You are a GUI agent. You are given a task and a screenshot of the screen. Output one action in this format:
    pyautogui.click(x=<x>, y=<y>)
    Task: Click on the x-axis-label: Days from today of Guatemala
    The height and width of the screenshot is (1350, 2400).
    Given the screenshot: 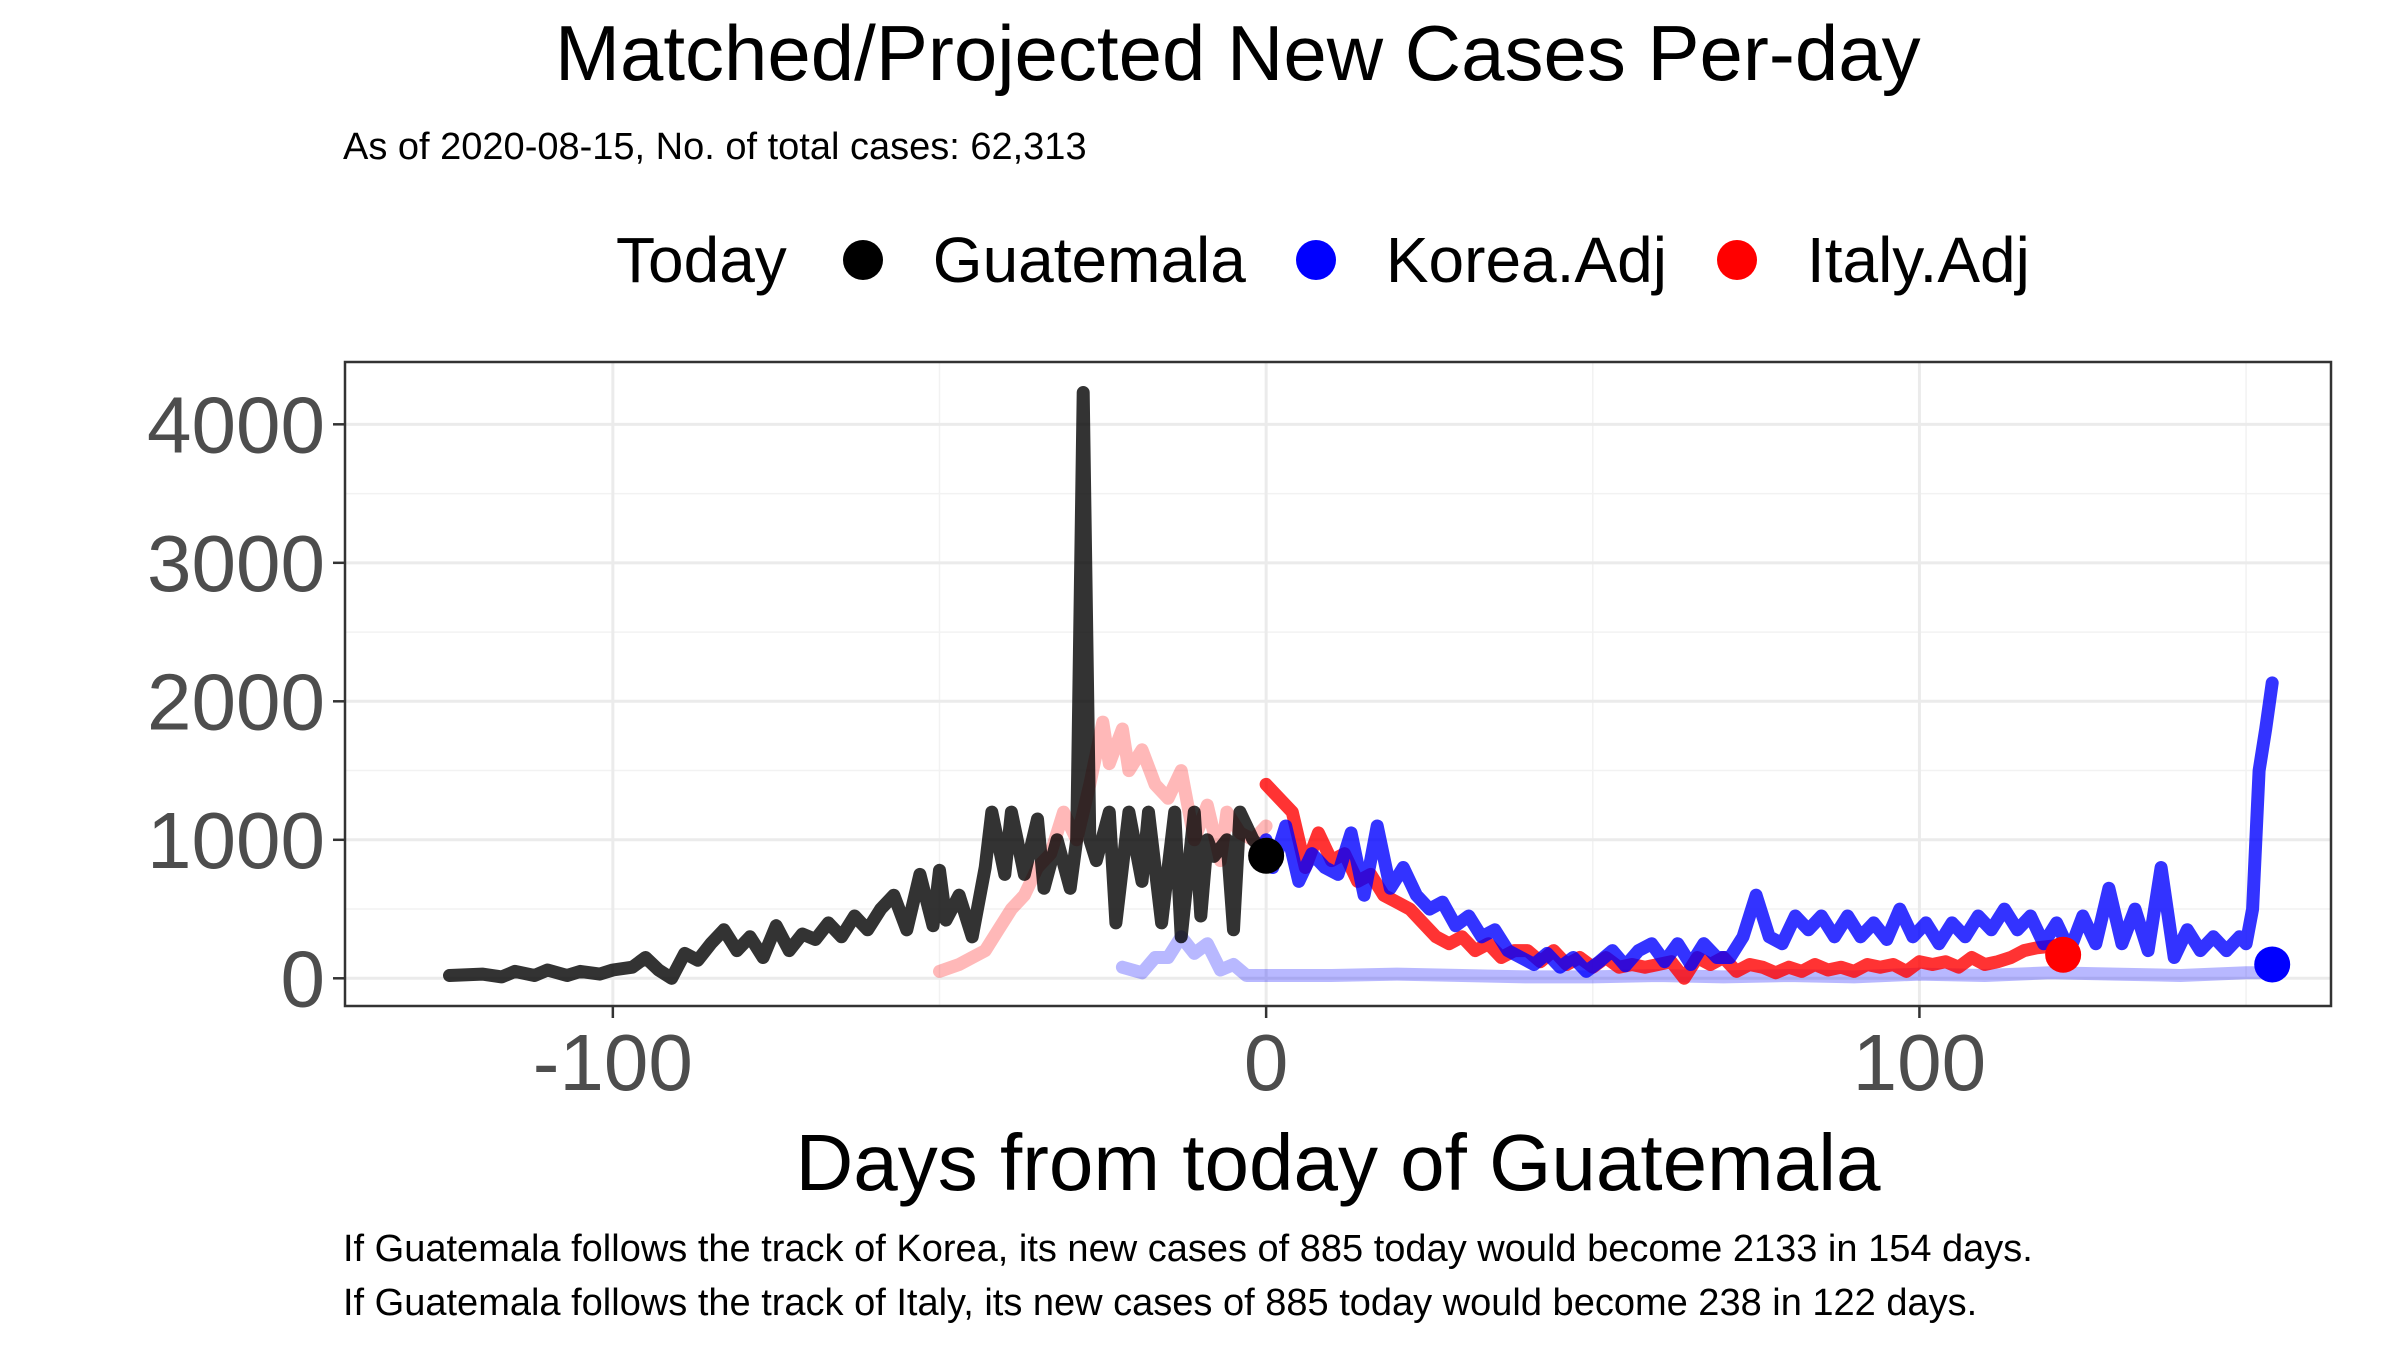 What is the action you would take?
    pyautogui.click(x=1338, y=1162)
    